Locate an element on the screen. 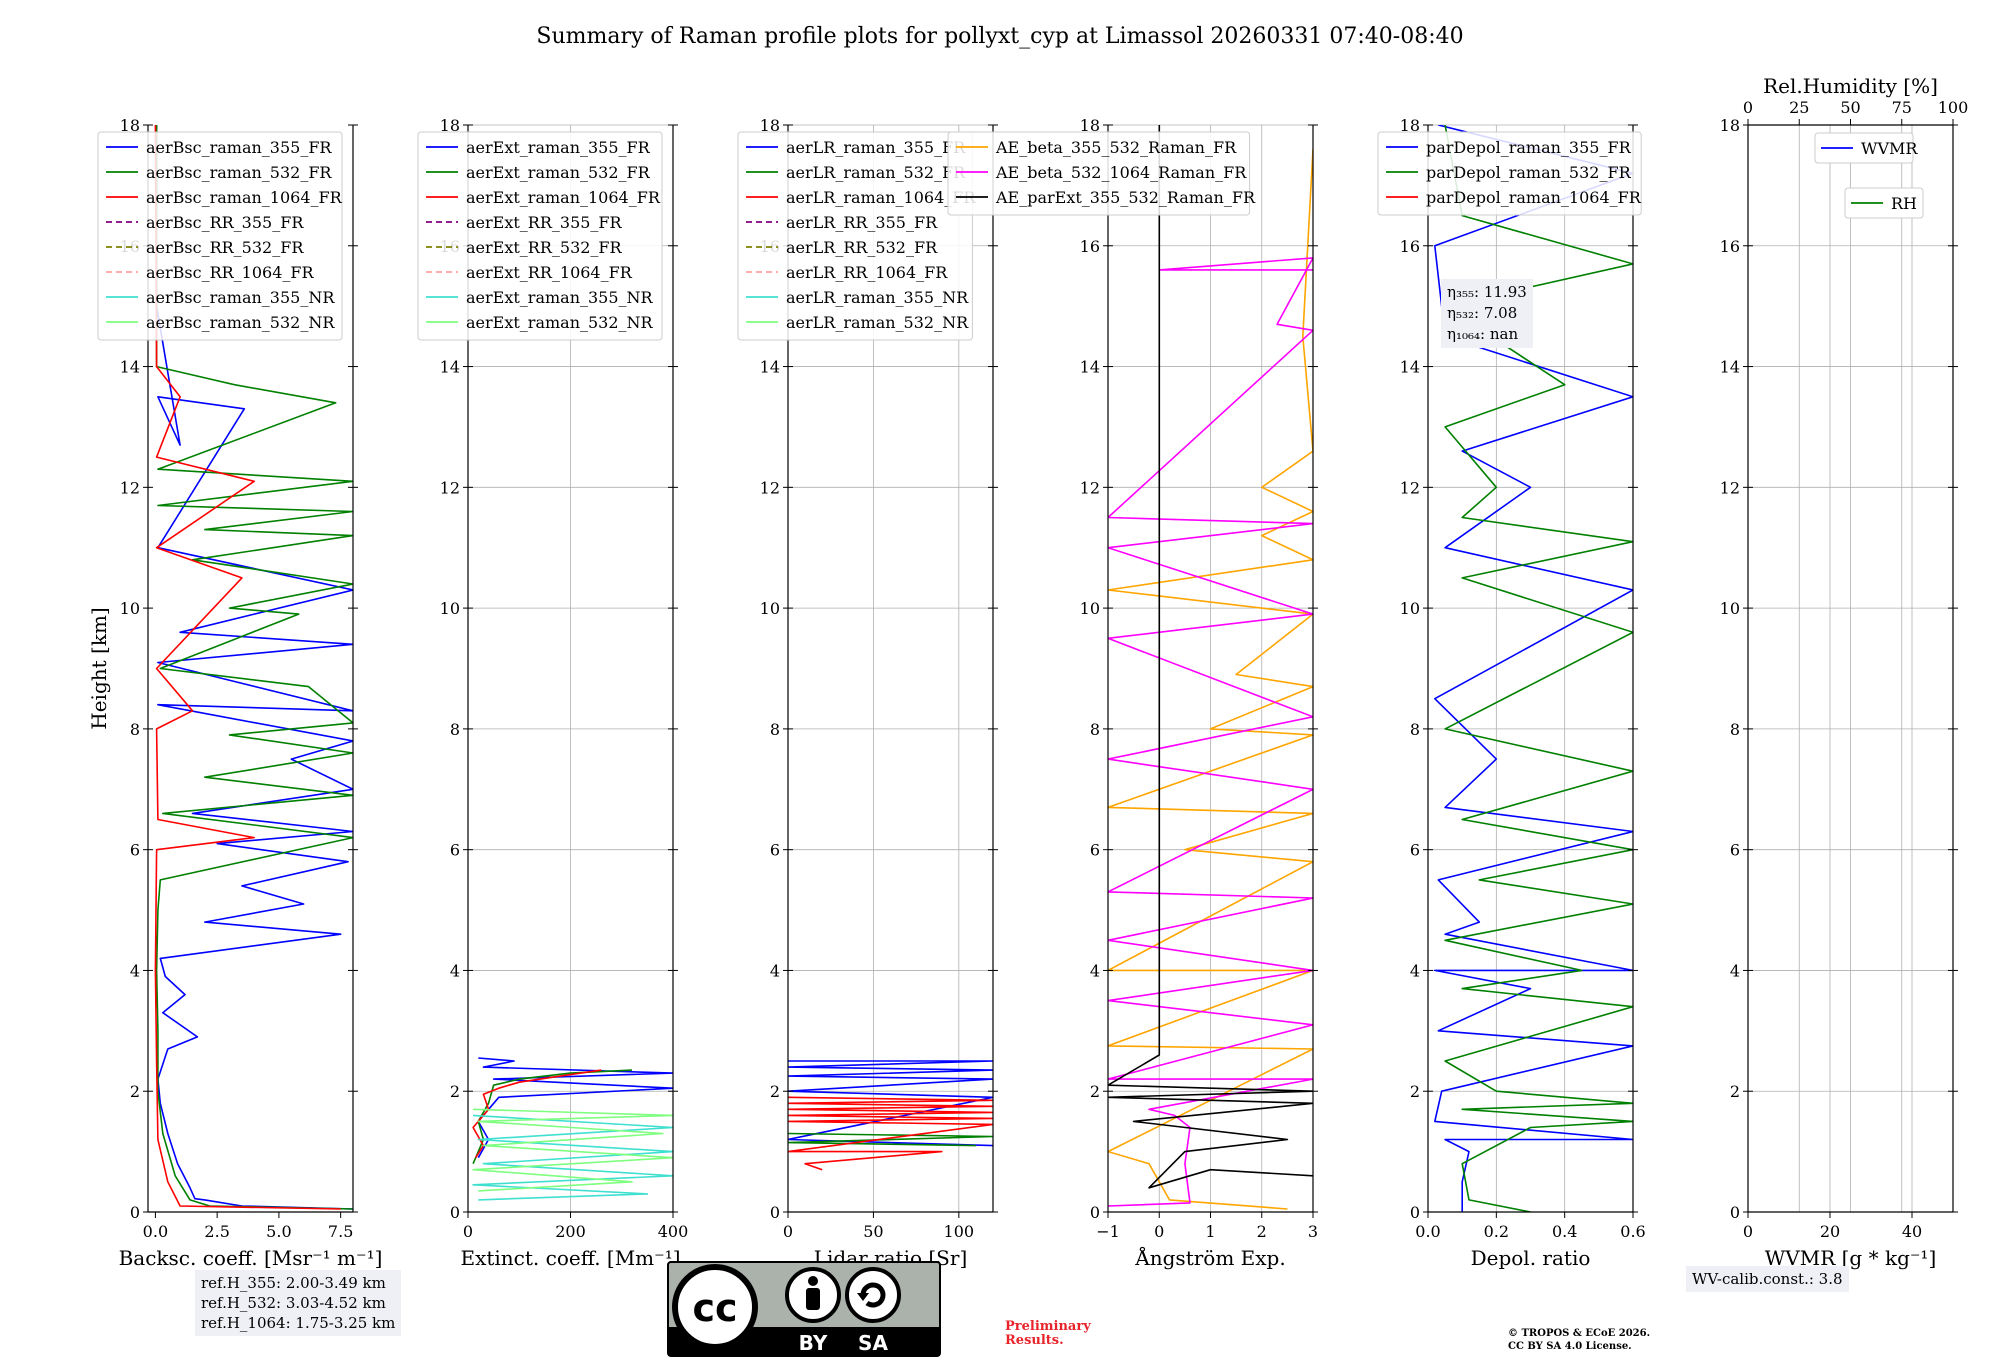 The width and height of the screenshot is (2000, 1360). series-line-aerLR_raman_1064_FR is located at coordinates (890, 1133).